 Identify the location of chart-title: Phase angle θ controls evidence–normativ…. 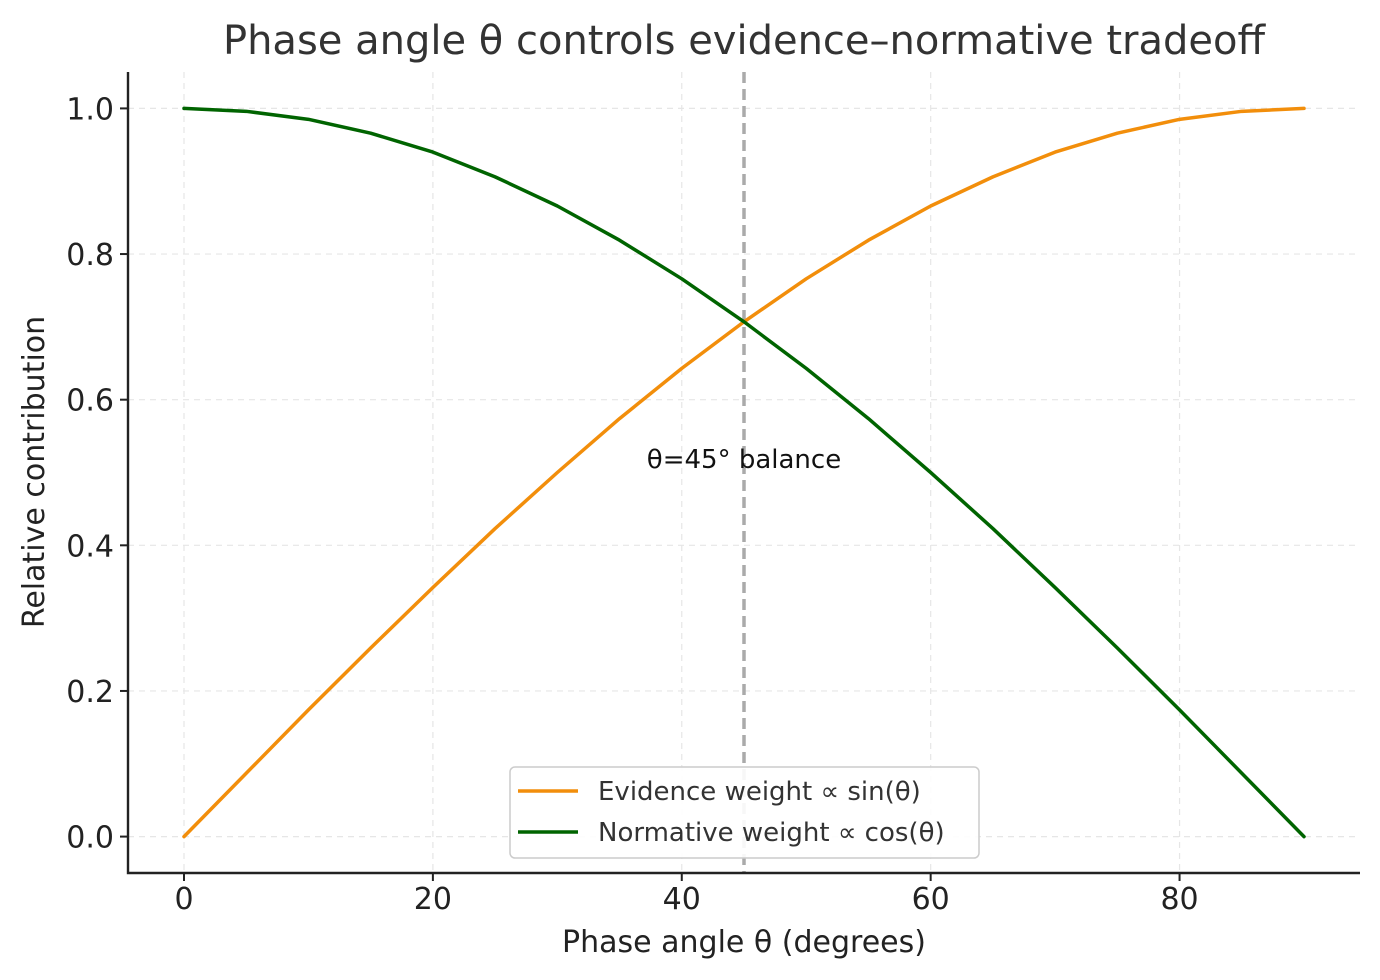
(745, 41).